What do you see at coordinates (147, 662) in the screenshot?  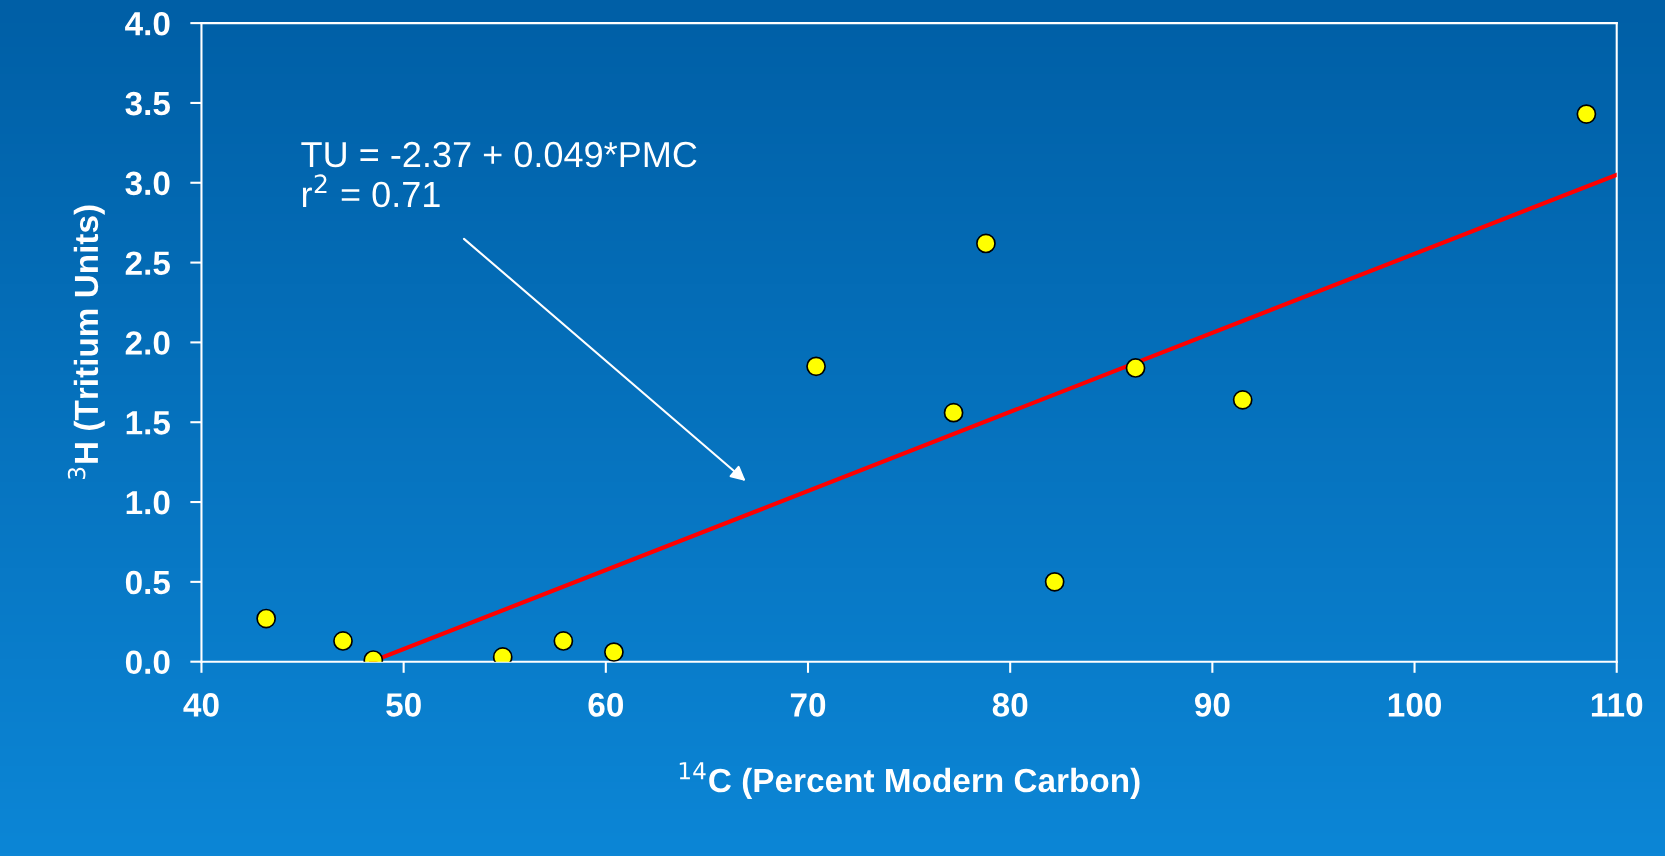 I see `y-tick-label: 0.0` at bounding box center [147, 662].